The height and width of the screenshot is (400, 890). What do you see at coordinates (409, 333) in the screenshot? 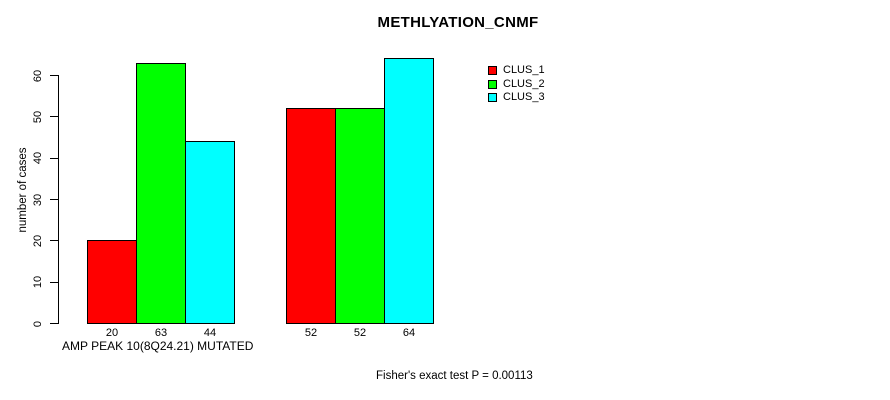
I see `bar-value-label: 64` at bounding box center [409, 333].